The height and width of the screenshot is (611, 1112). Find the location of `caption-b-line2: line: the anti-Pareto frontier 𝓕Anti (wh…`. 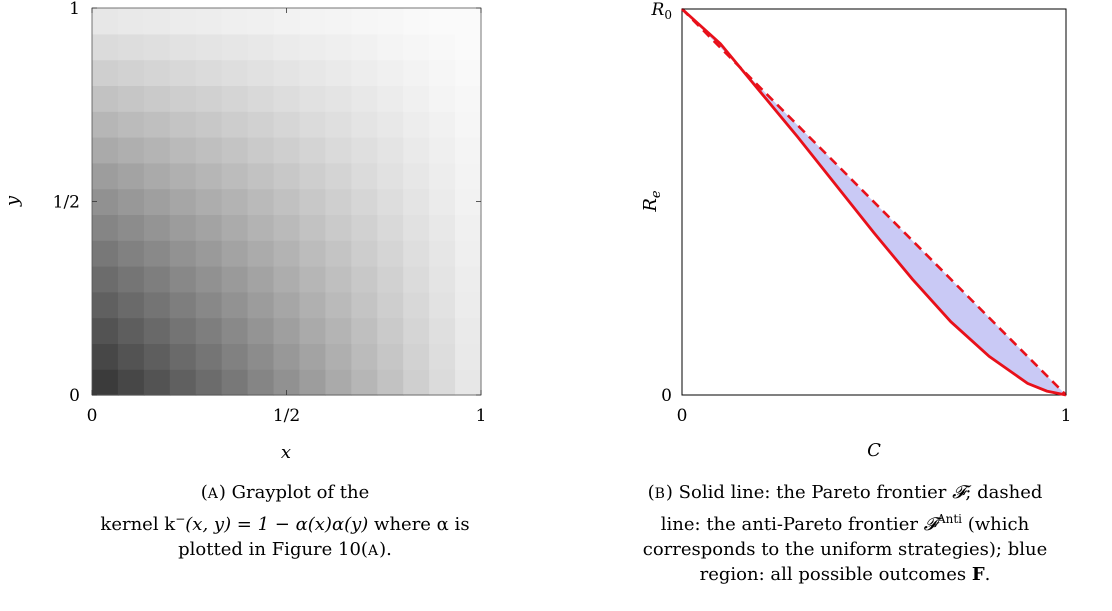

caption-b-line2: line: the anti-Pareto frontier 𝓕Anti (wh… is located at coordinates (845, 523).